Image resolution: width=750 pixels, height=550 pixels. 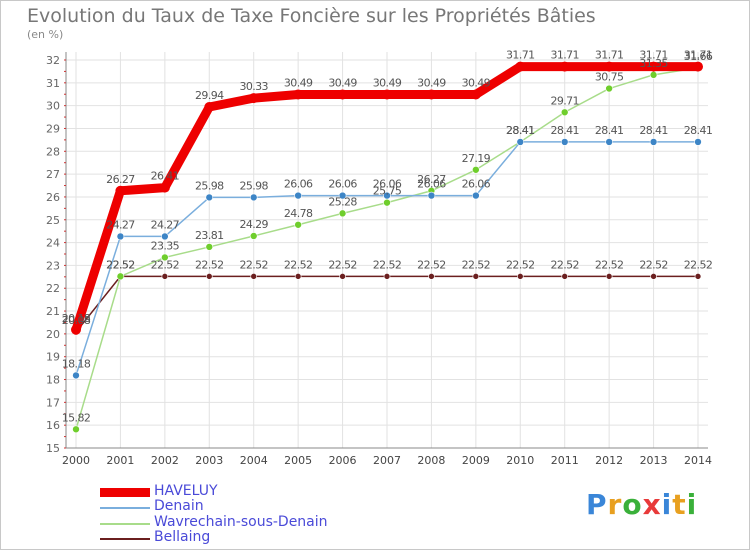 What do you see at coordinates (53, 106) in the screenshot?
I see `y-tick-label: 30` at bounding box center [53, 106].